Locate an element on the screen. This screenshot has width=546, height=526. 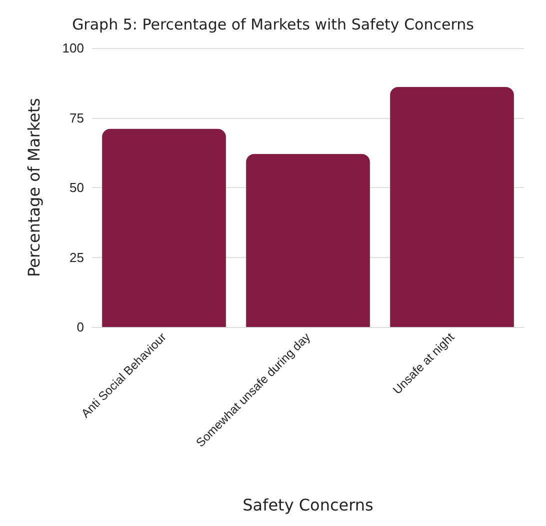
y-tick-label: 50 is located at coordinates (77, 187).